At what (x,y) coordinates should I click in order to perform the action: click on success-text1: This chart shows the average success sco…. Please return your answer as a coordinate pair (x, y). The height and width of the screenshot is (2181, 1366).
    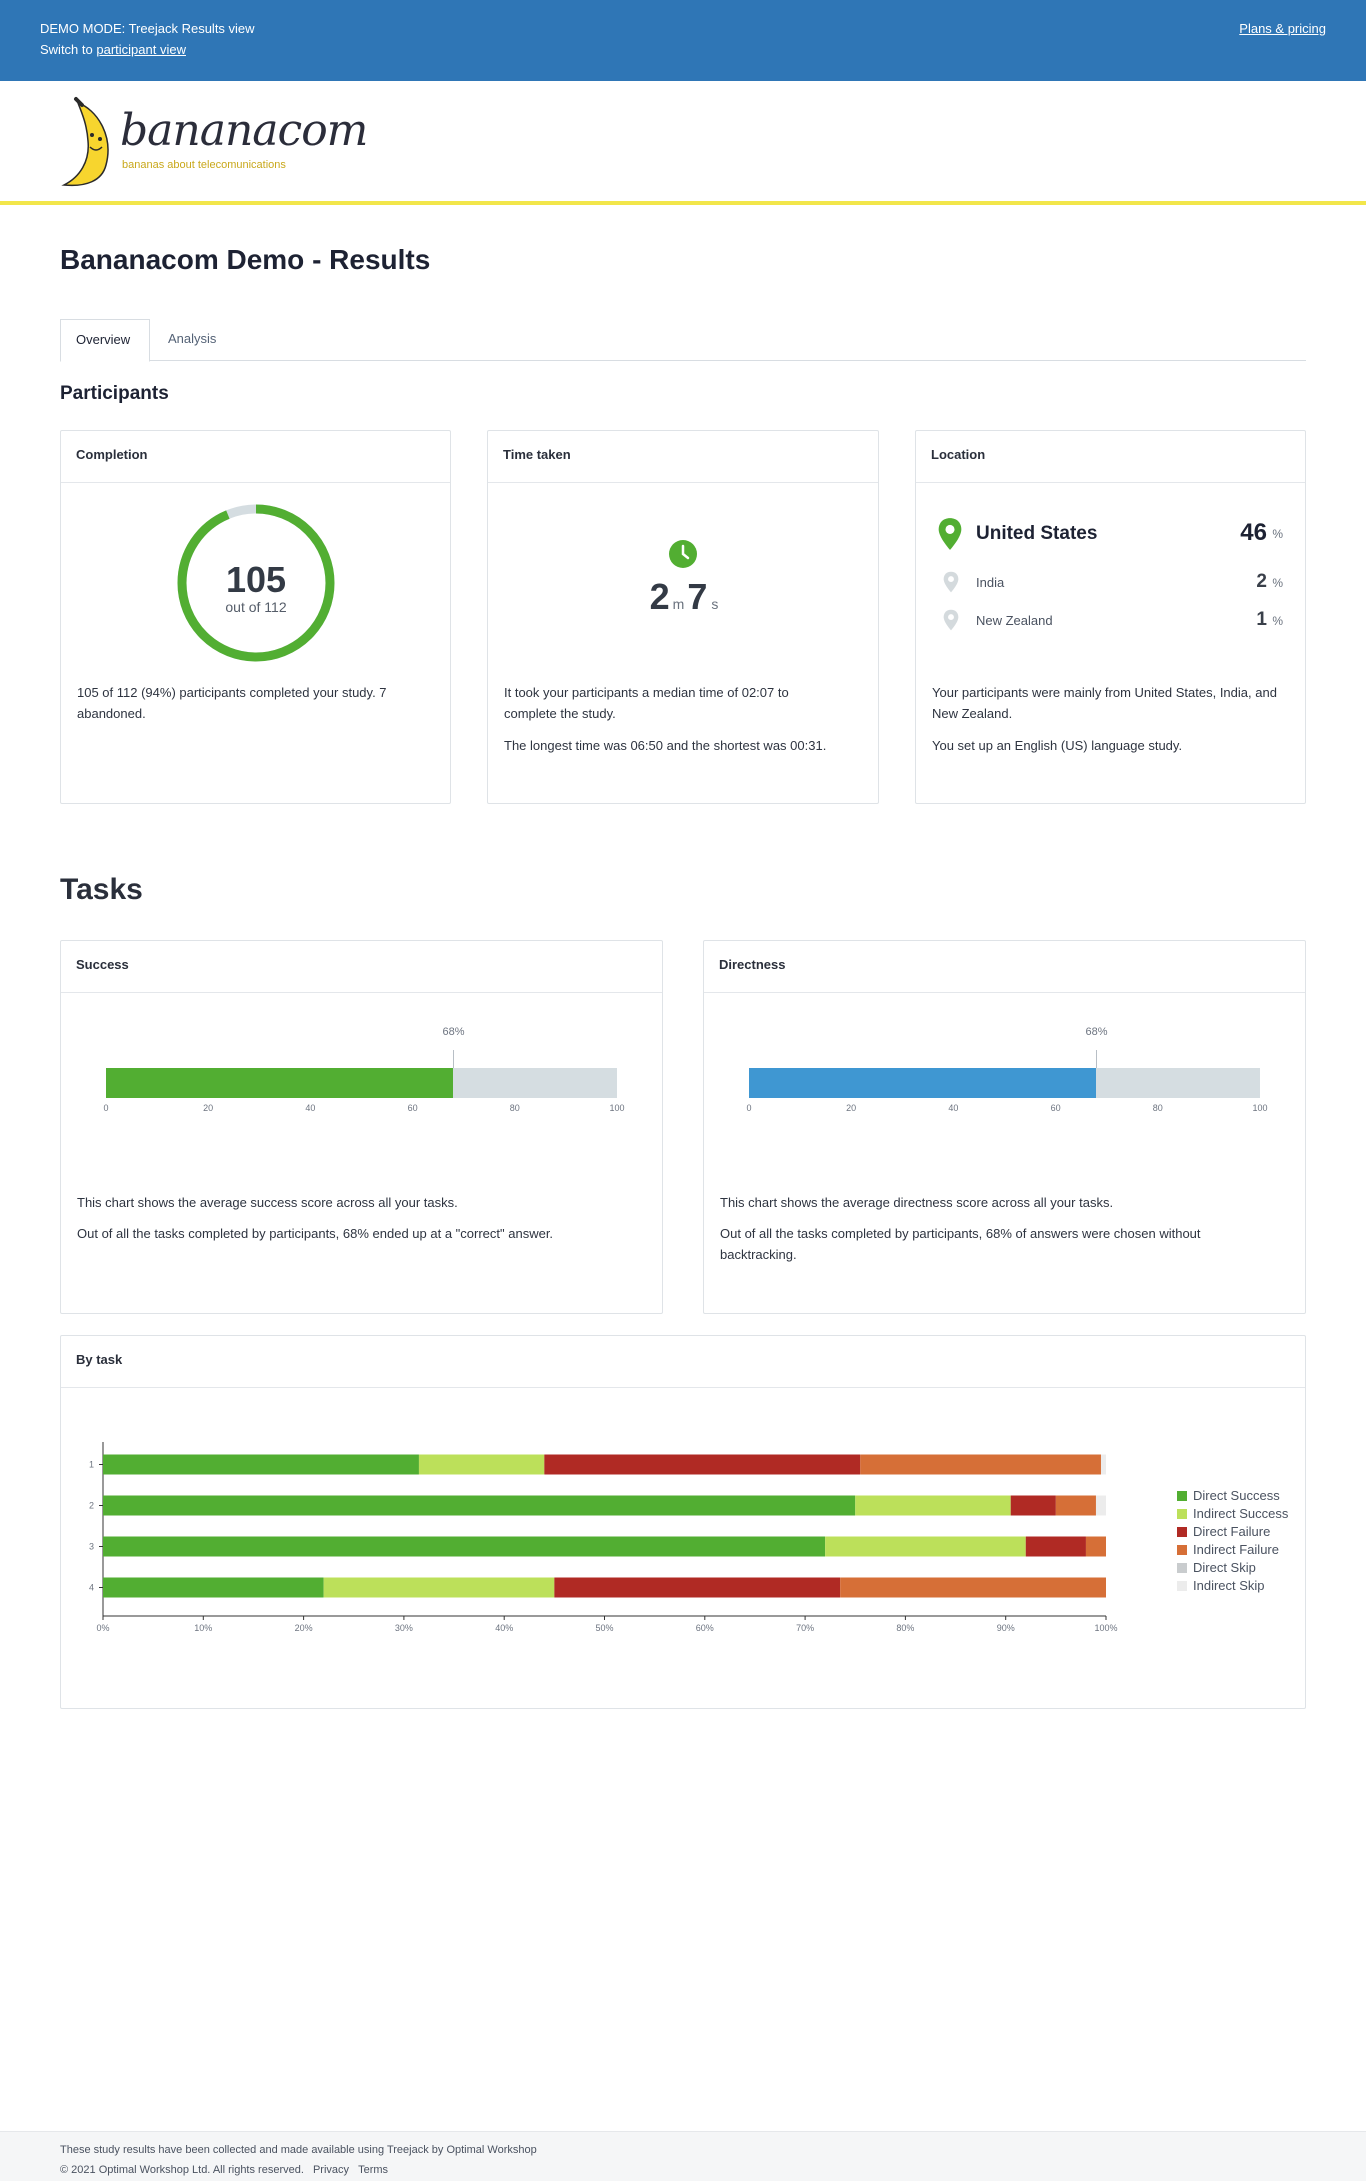
    Looking at the image, I should click on (267, 1202).